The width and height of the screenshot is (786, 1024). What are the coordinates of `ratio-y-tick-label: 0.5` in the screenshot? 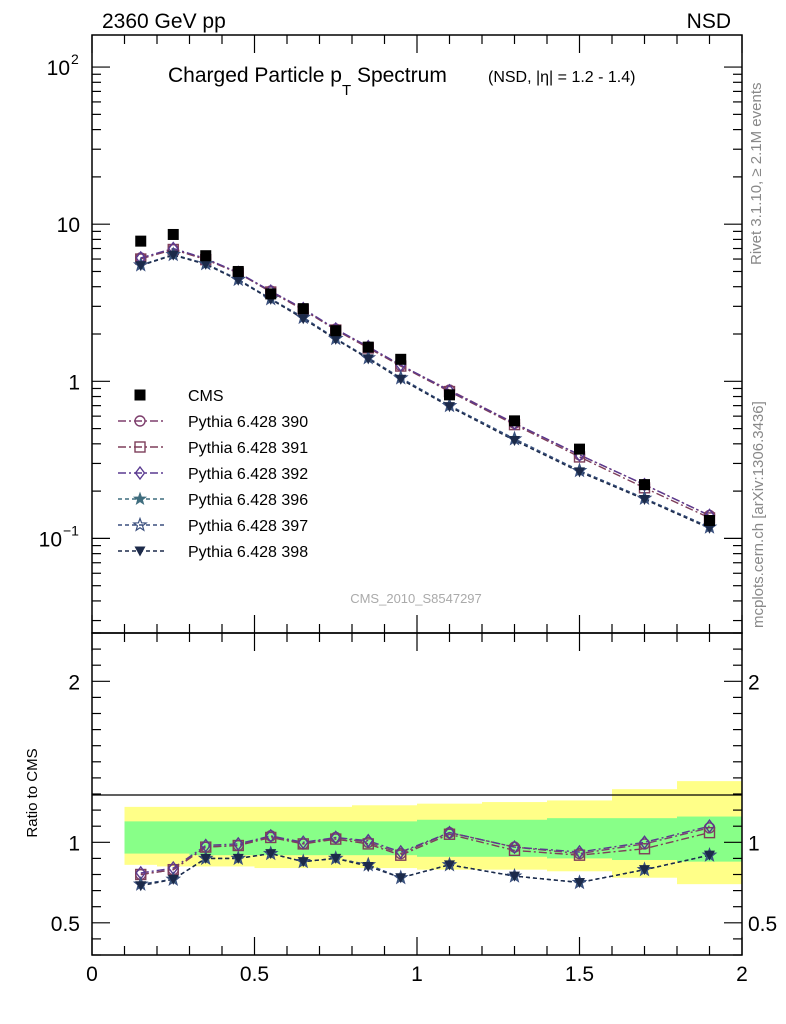 It's located at (65, 924).